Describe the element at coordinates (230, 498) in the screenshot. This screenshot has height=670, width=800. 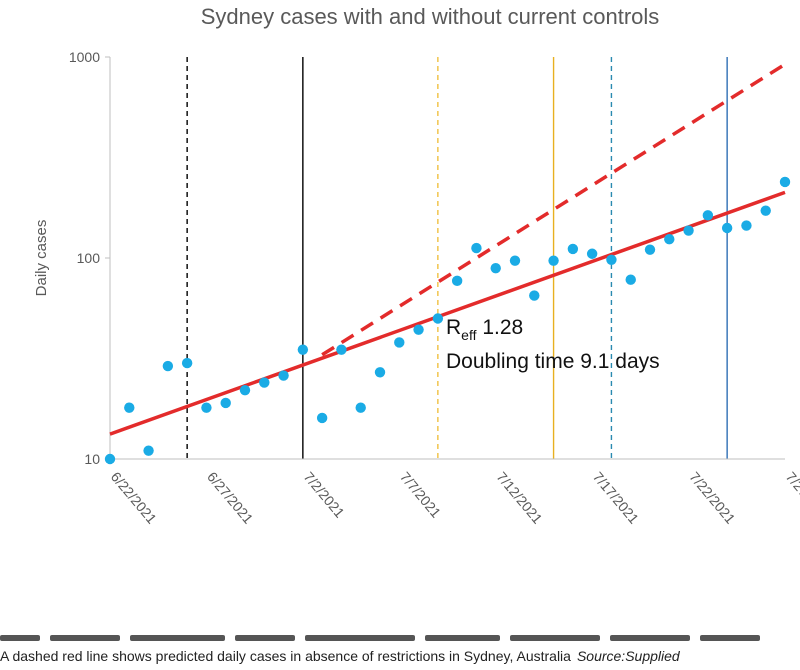
I see `x-tick-label-1: 6/27/2021` at that location.